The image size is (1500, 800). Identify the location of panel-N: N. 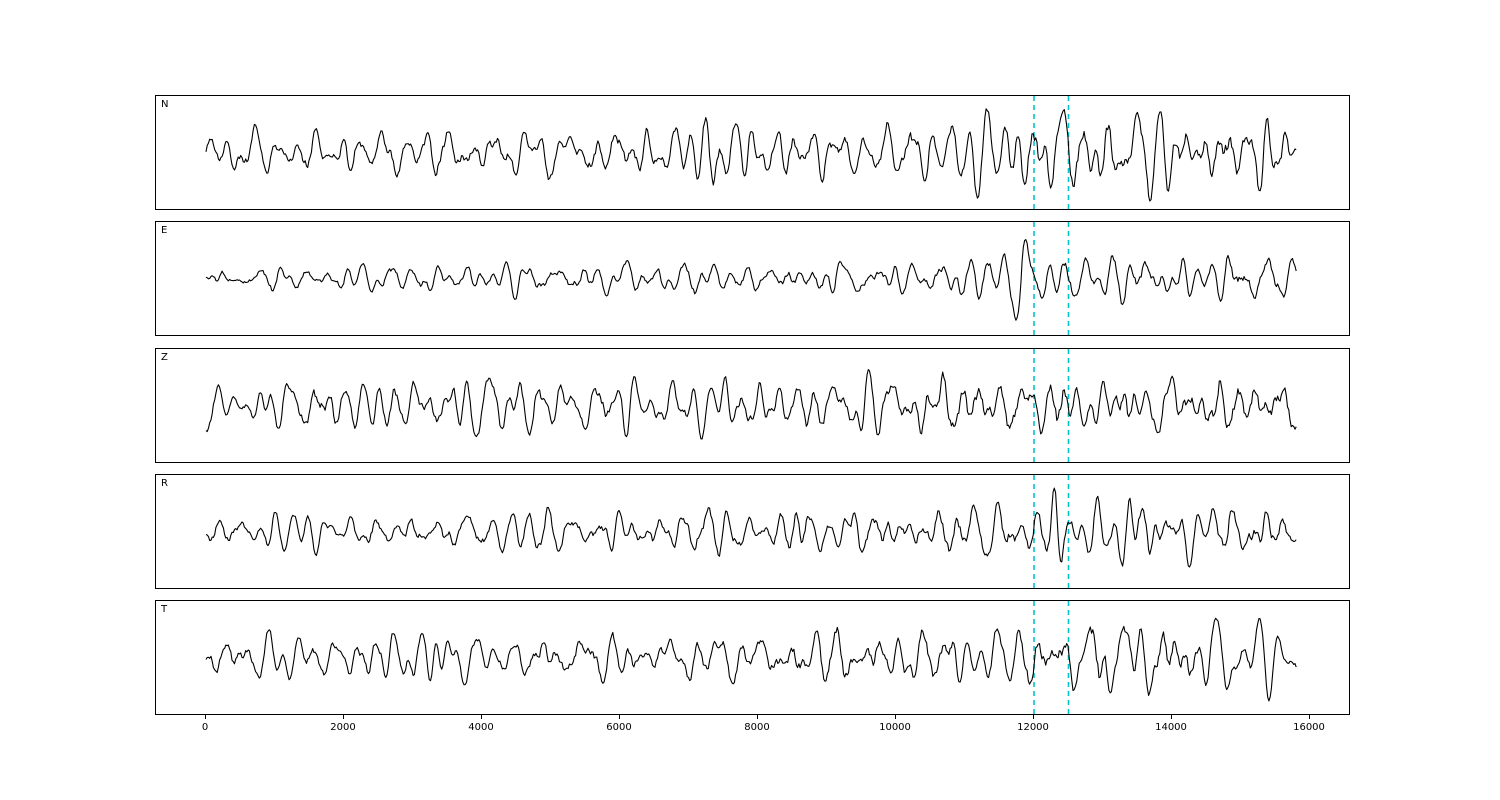
(752, 152).